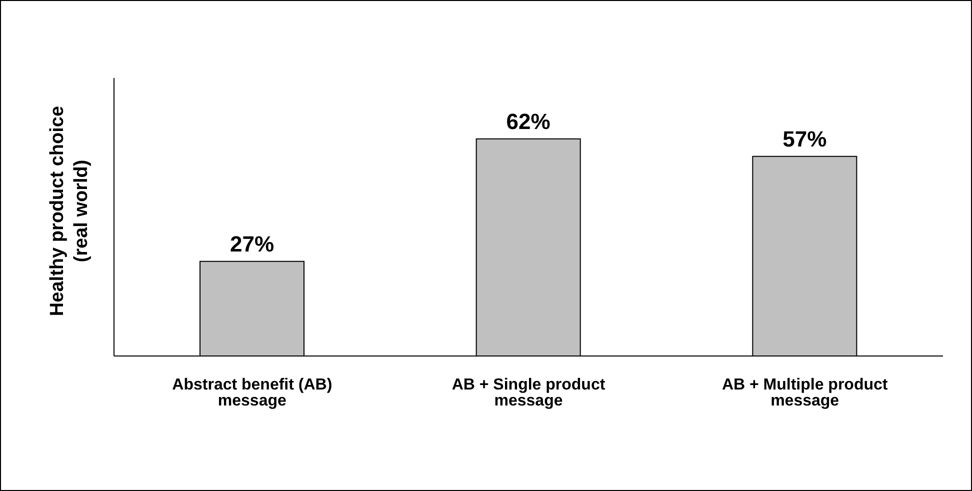  What do you see at coordinates (529, 393) in the screenshot?
I see `x-tick-label: AB + Single product message` at bounding box center [529, 393].